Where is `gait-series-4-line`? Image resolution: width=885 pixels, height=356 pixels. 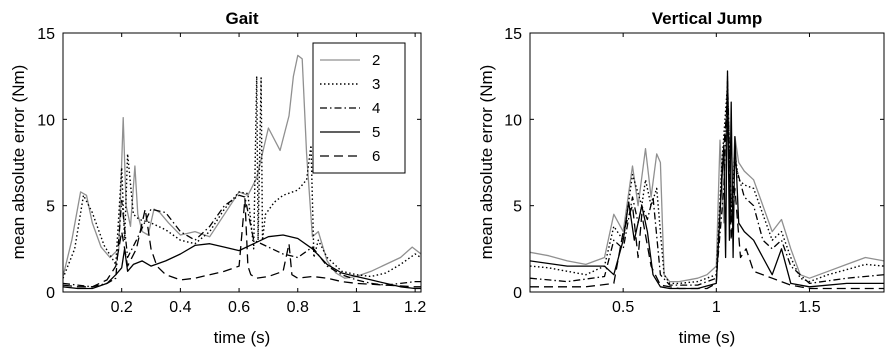
gait-series-4-line is located at coordinates (242, 241).